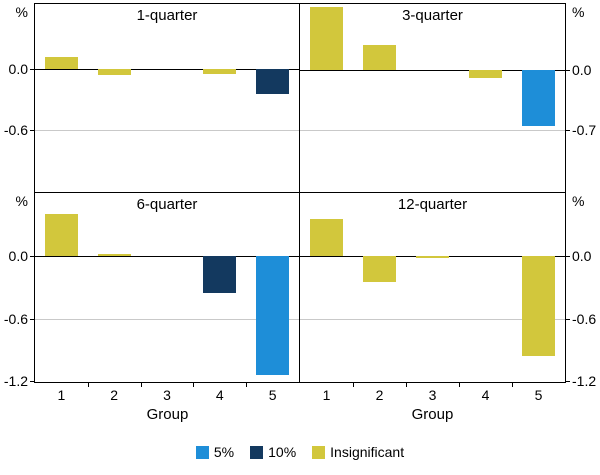 The height and width of the screenshot is (475, 600). What do you see at coordinates (224, 452) in the screenshot?
I see `legend-label: 5%` at bounding box center [224, 452].